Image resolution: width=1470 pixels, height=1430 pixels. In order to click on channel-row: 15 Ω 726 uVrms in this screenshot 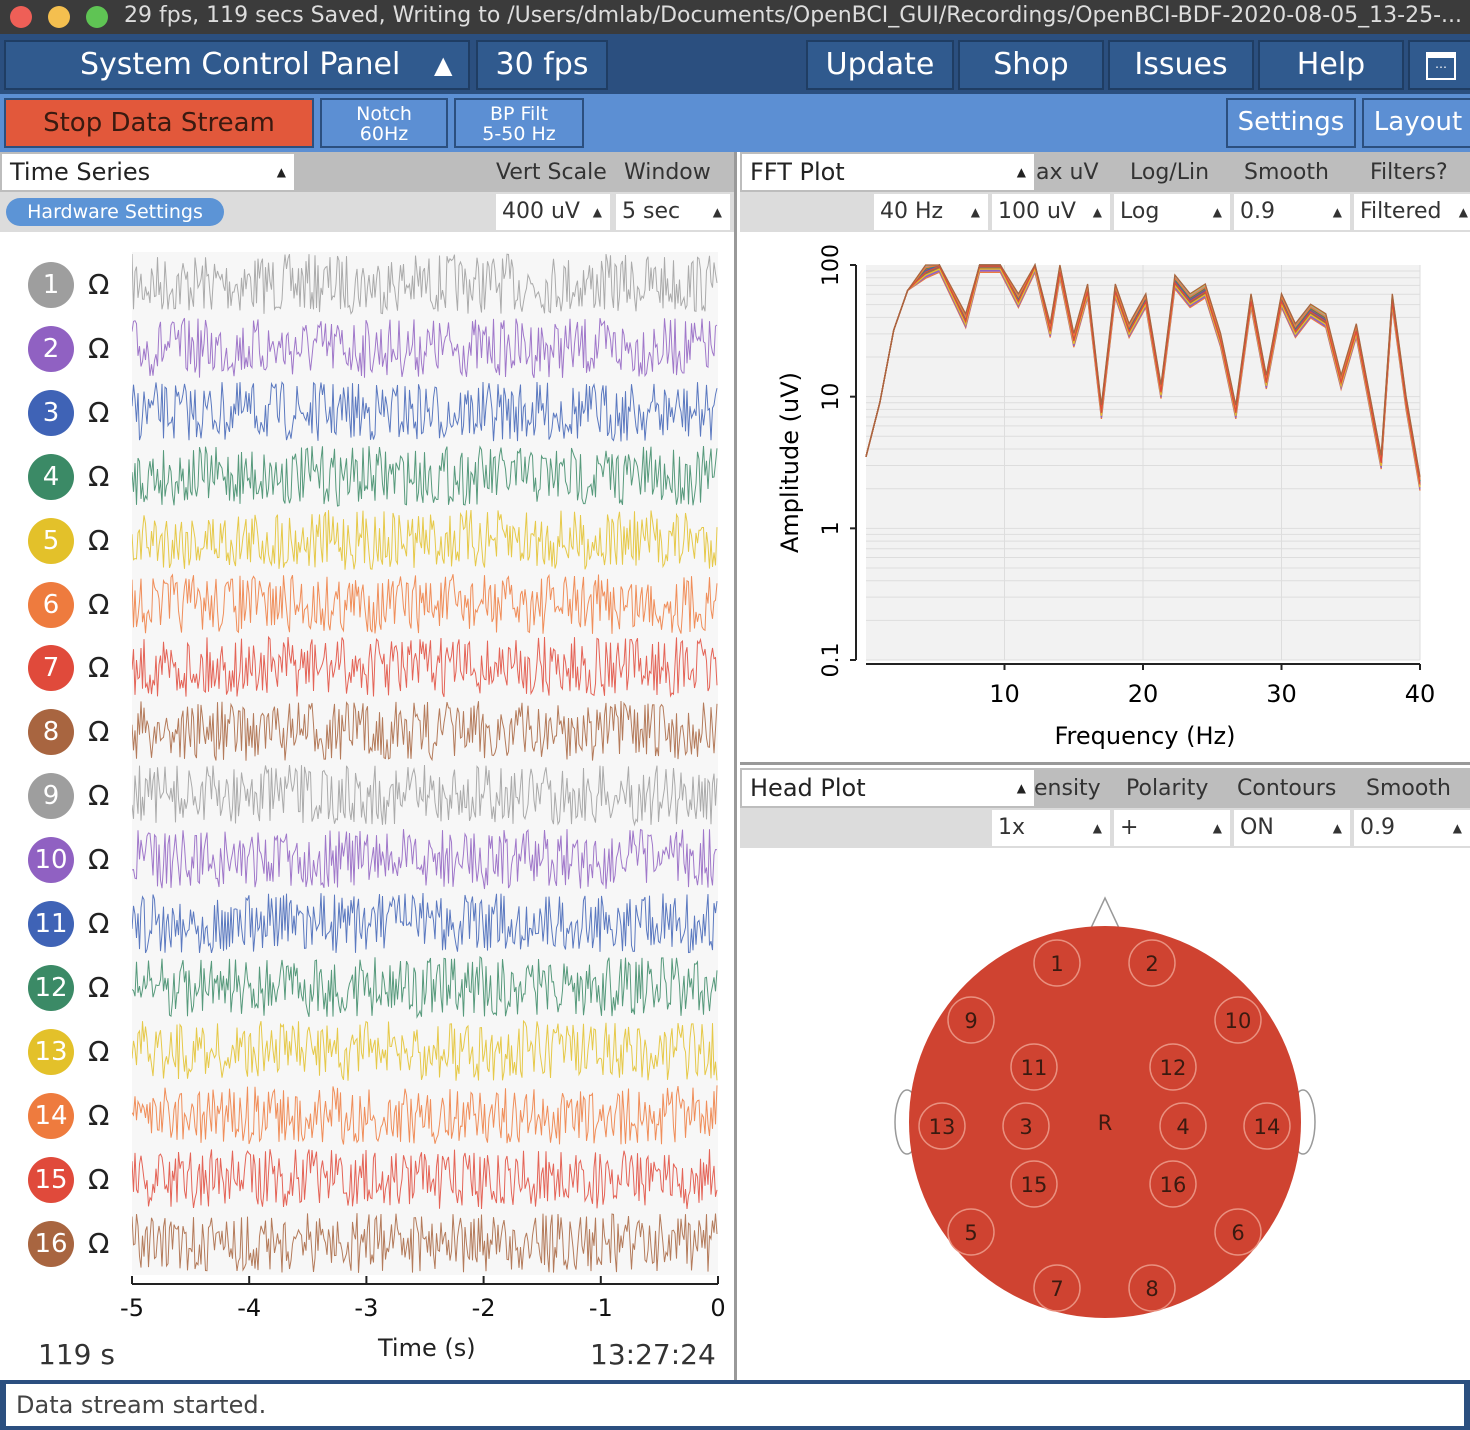, I will do `click(368, 1178)`.